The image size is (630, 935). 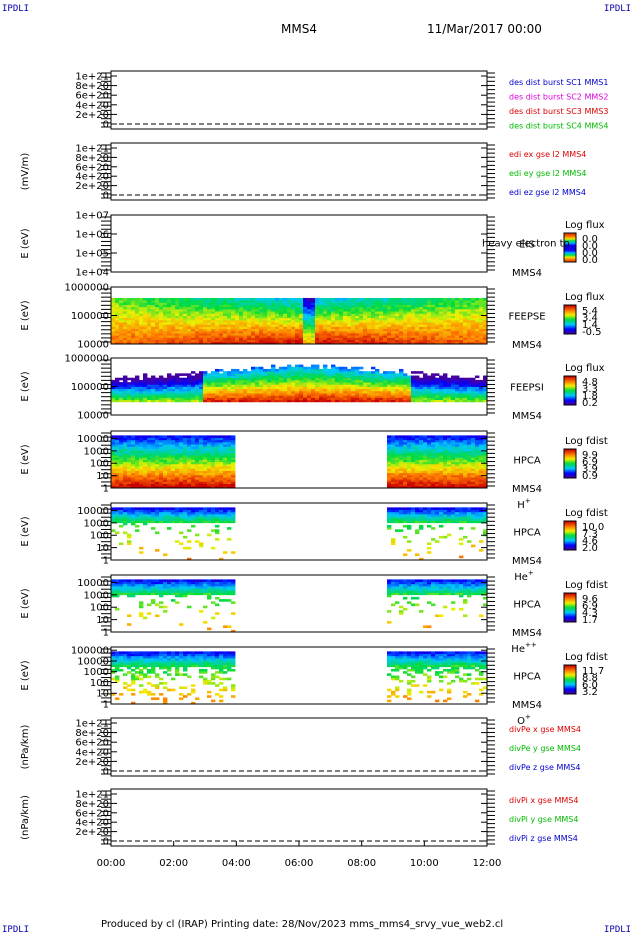 What do you see at coordinates (558, 82) in the screenshot?
I see `legend-label: des dist burst SC1 MMS1` at bounding box center [558, 82].